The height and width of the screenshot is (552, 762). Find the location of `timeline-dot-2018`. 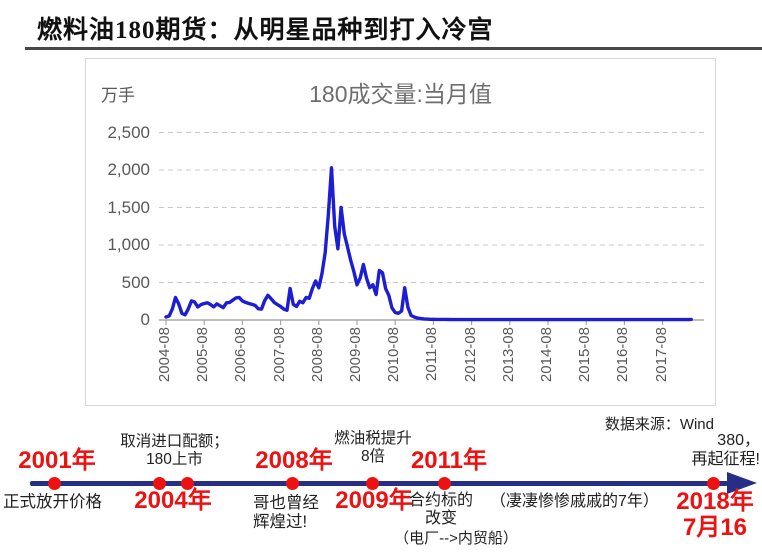

timeline-dot-2018 is located at coordinates (713, 483).